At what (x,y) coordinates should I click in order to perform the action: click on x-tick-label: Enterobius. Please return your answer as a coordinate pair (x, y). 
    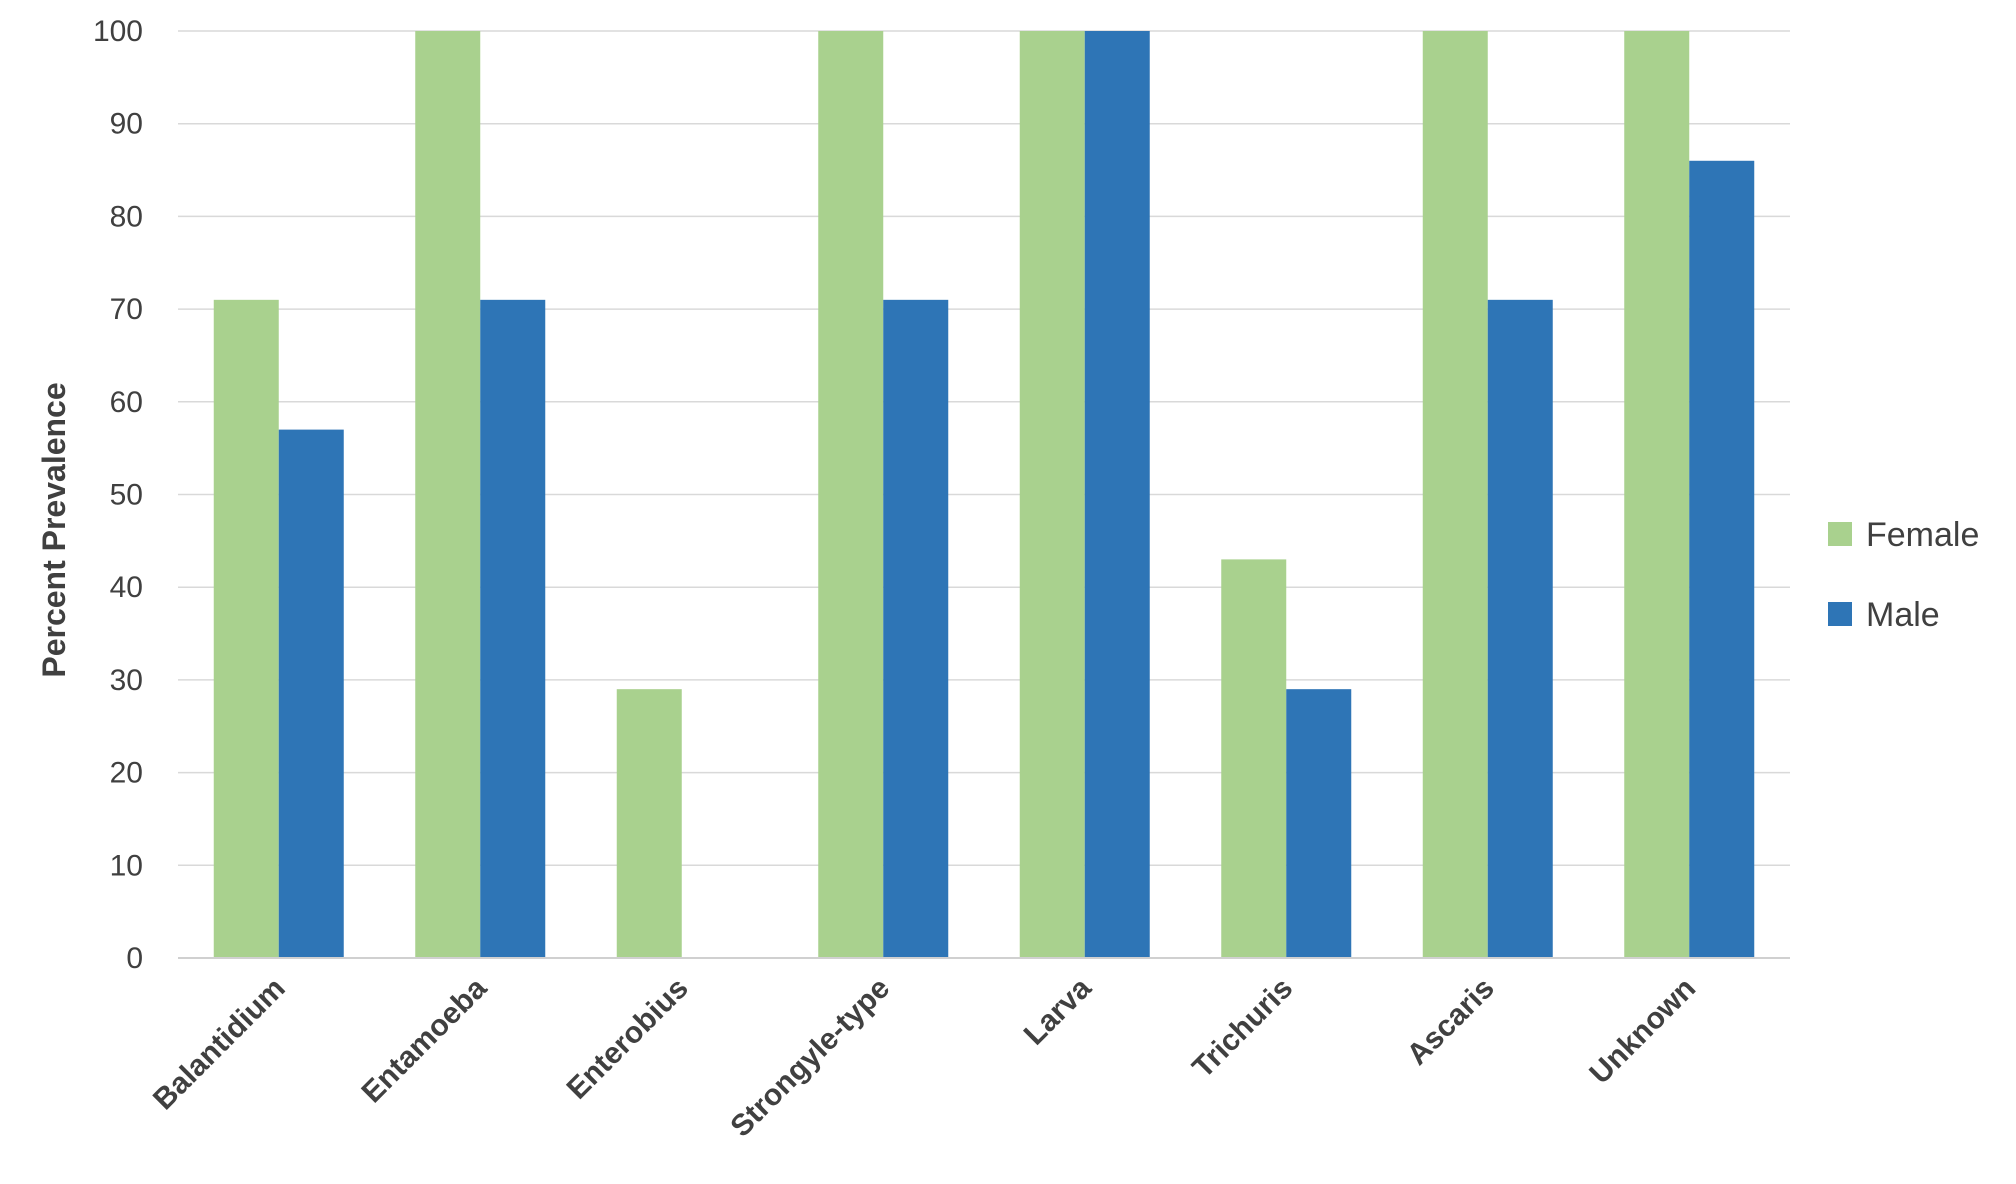
    Looking at the image, I should click on (628, 1039).